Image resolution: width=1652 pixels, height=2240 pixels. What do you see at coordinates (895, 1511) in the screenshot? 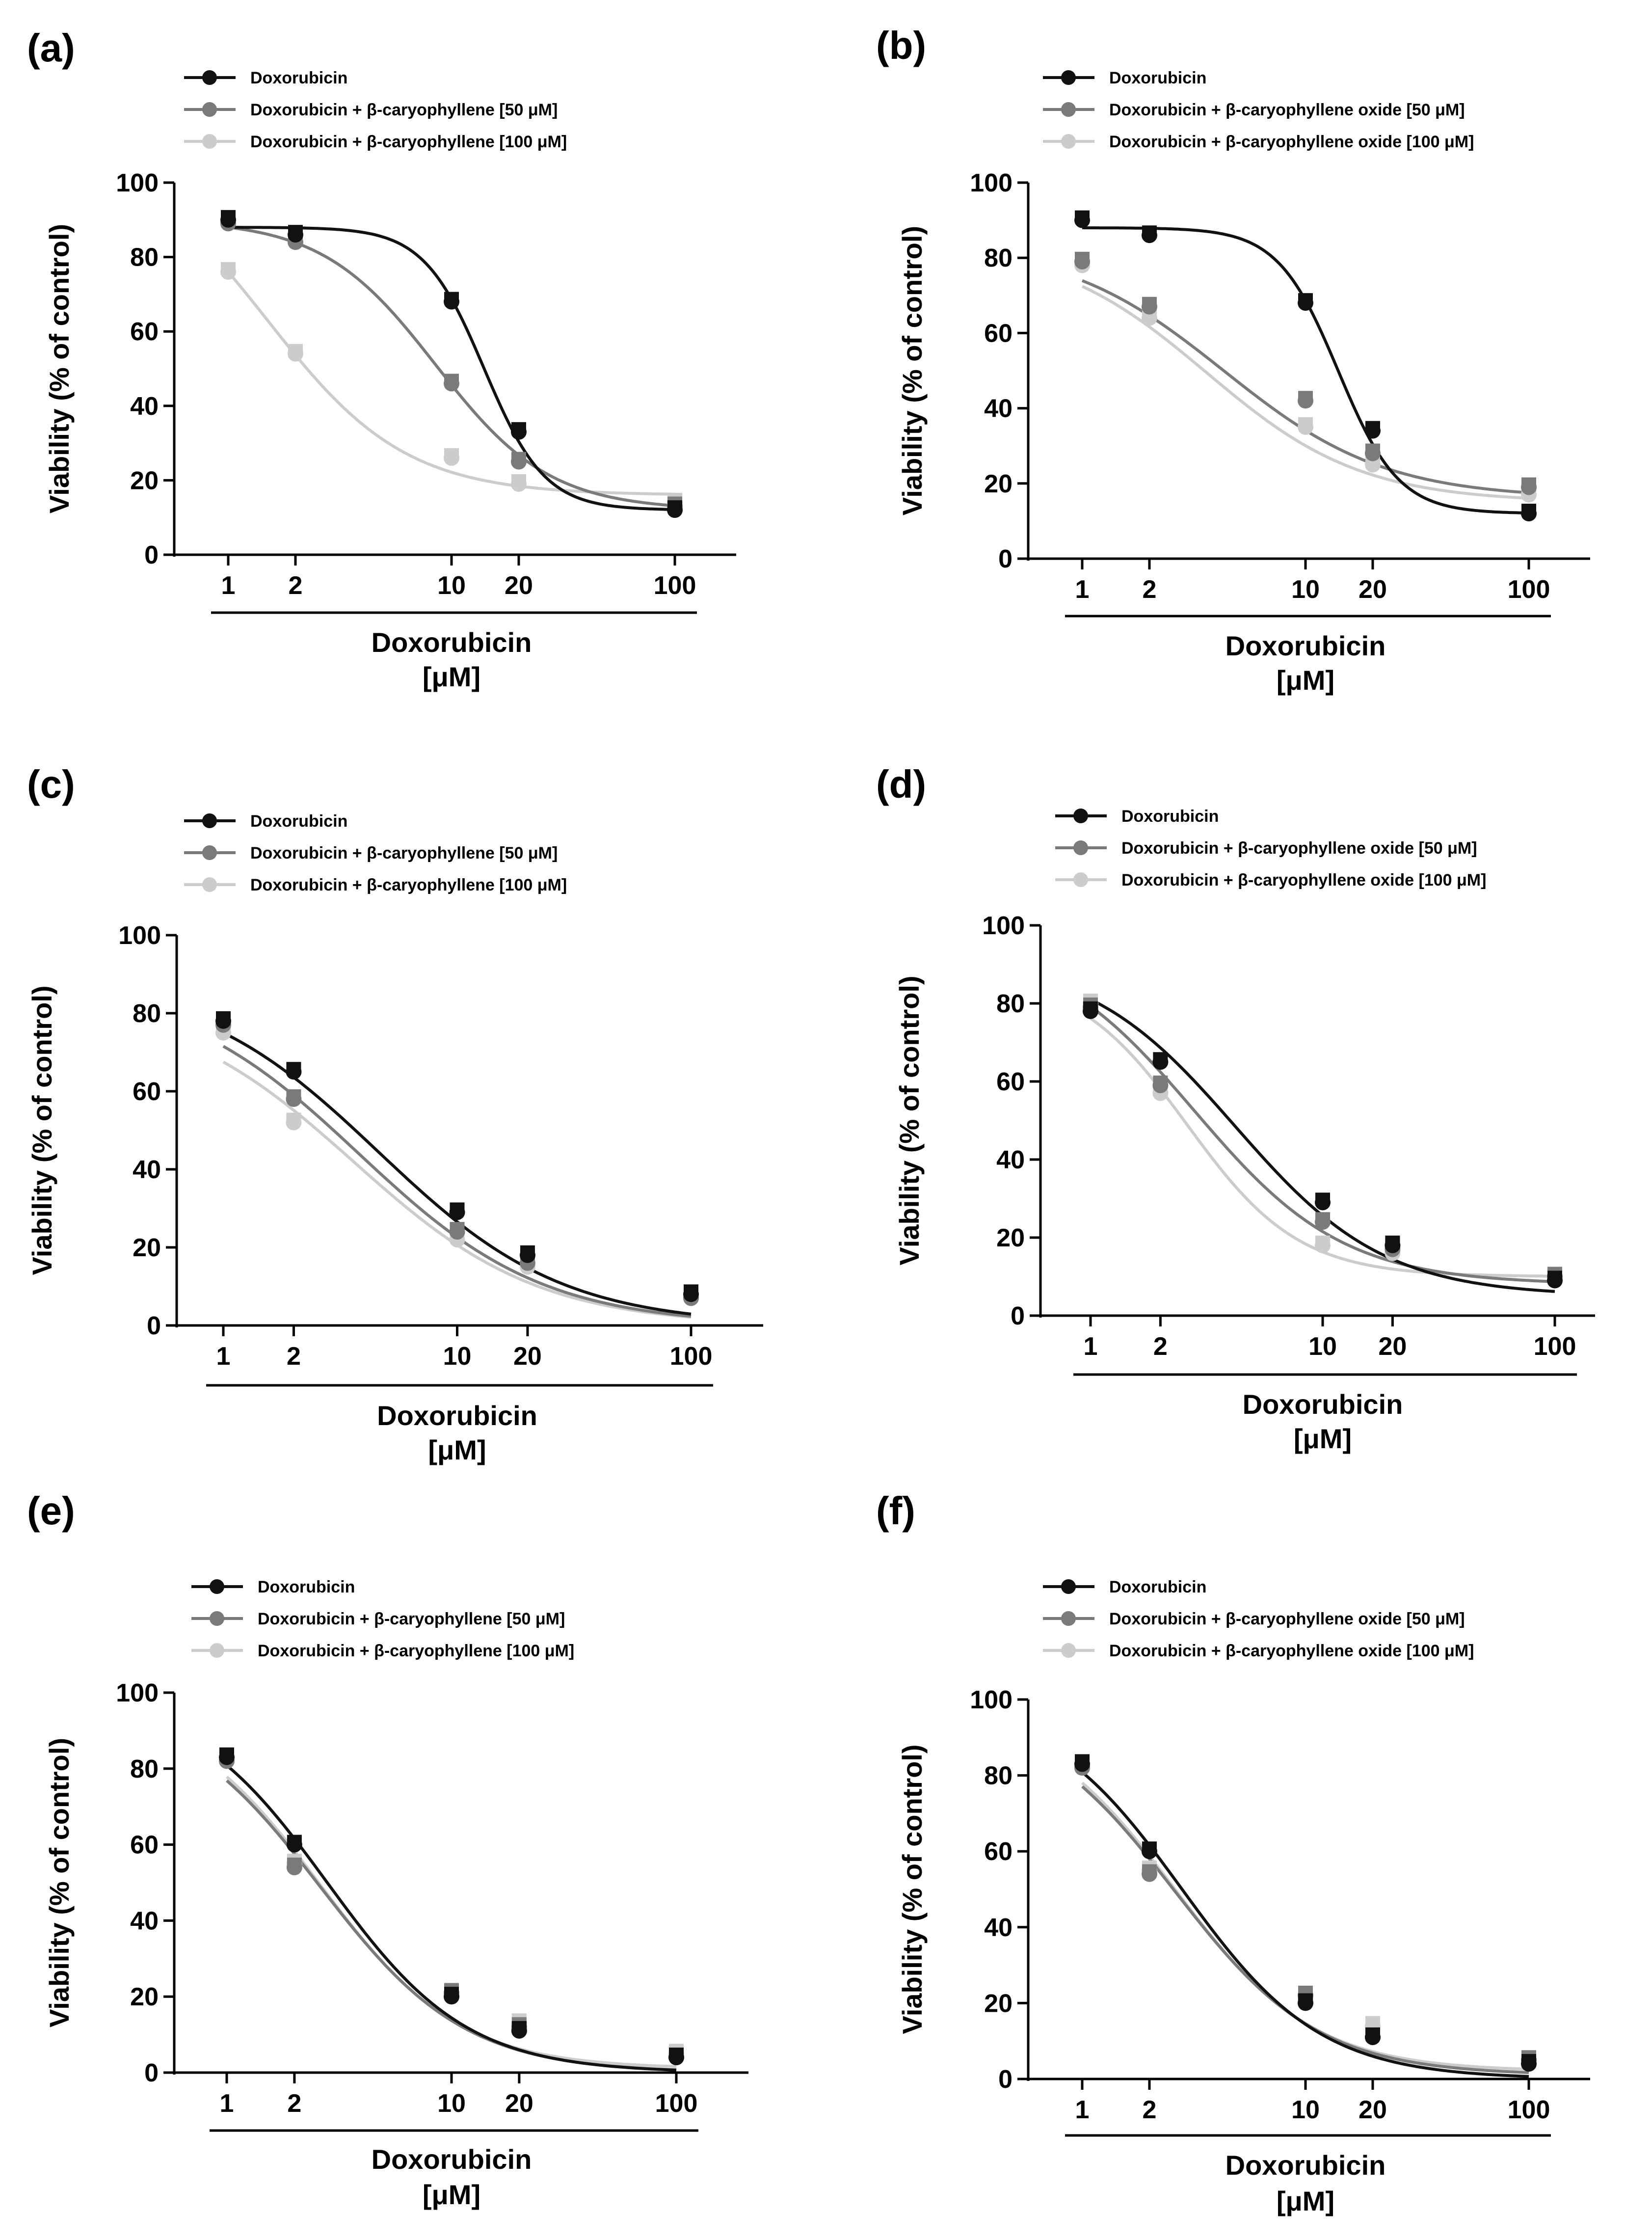
I see `panel-label: (f)` at bounding box center [895, 1511].